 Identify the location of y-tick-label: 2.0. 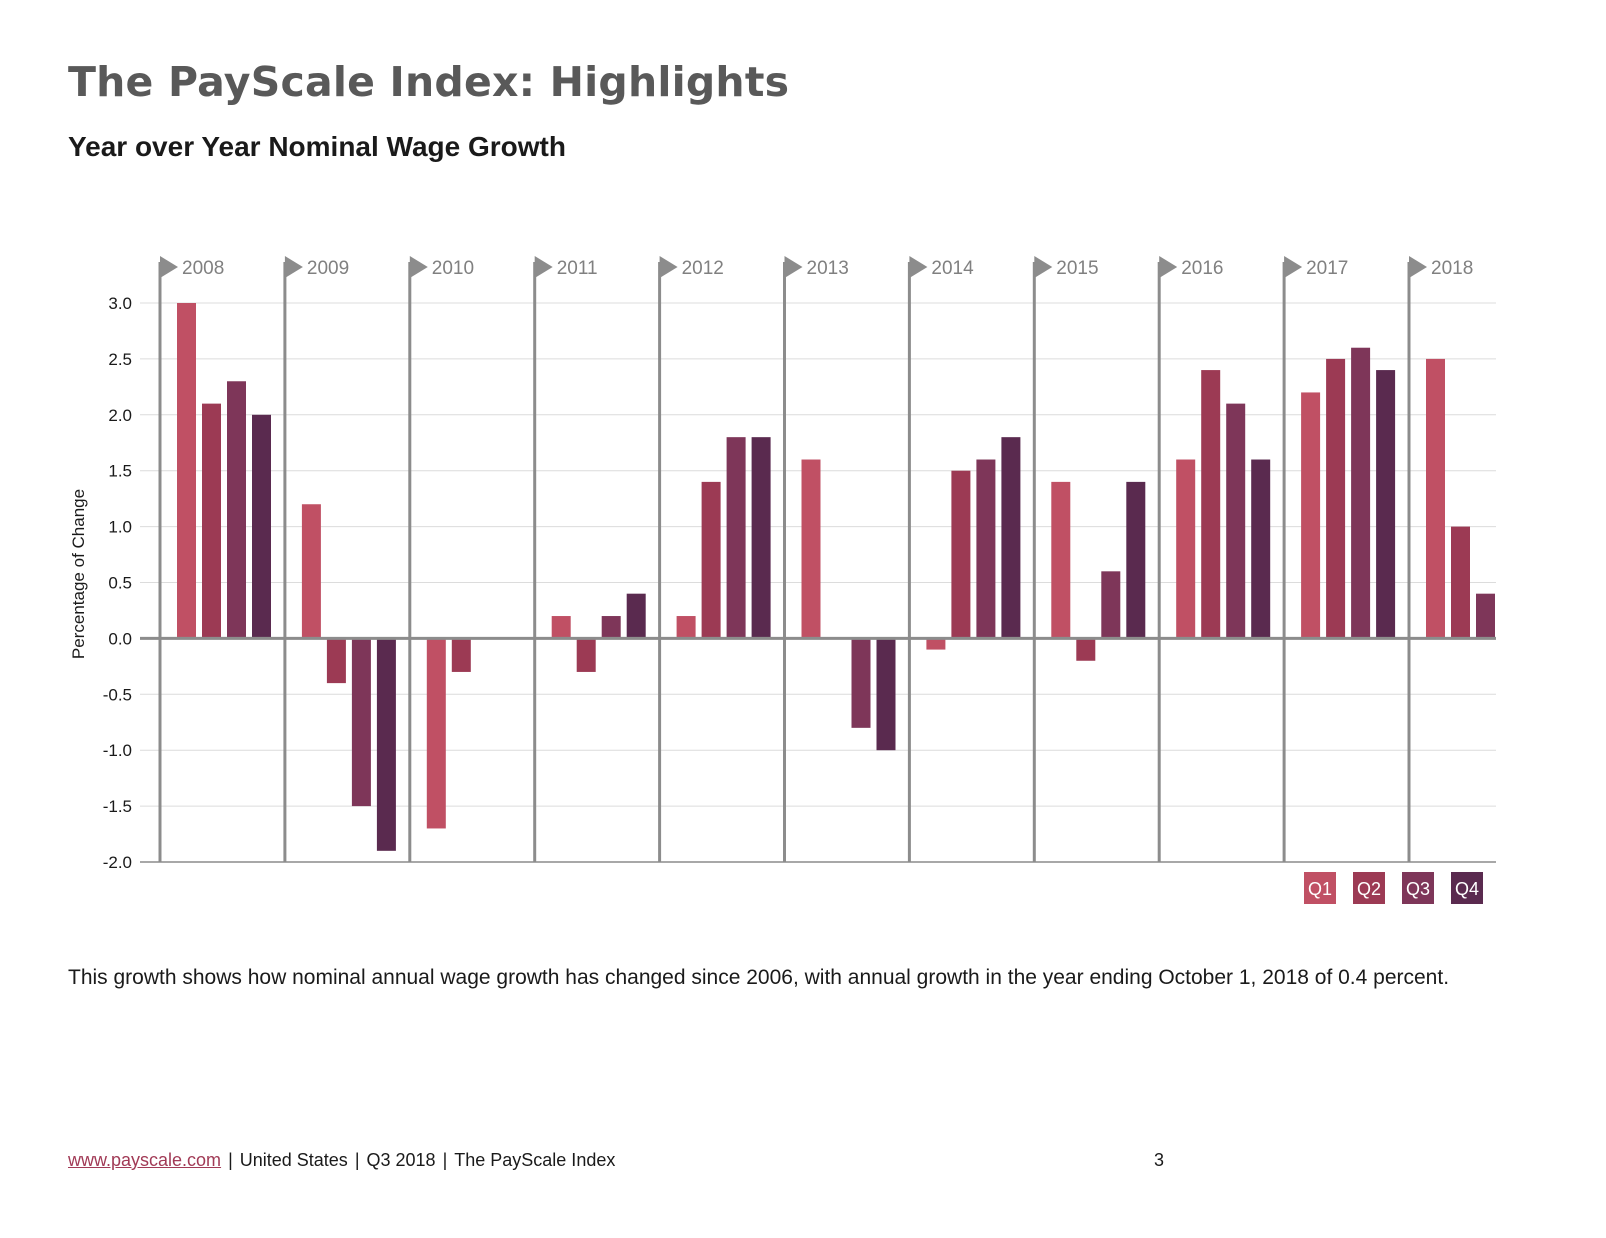
(120, 415).